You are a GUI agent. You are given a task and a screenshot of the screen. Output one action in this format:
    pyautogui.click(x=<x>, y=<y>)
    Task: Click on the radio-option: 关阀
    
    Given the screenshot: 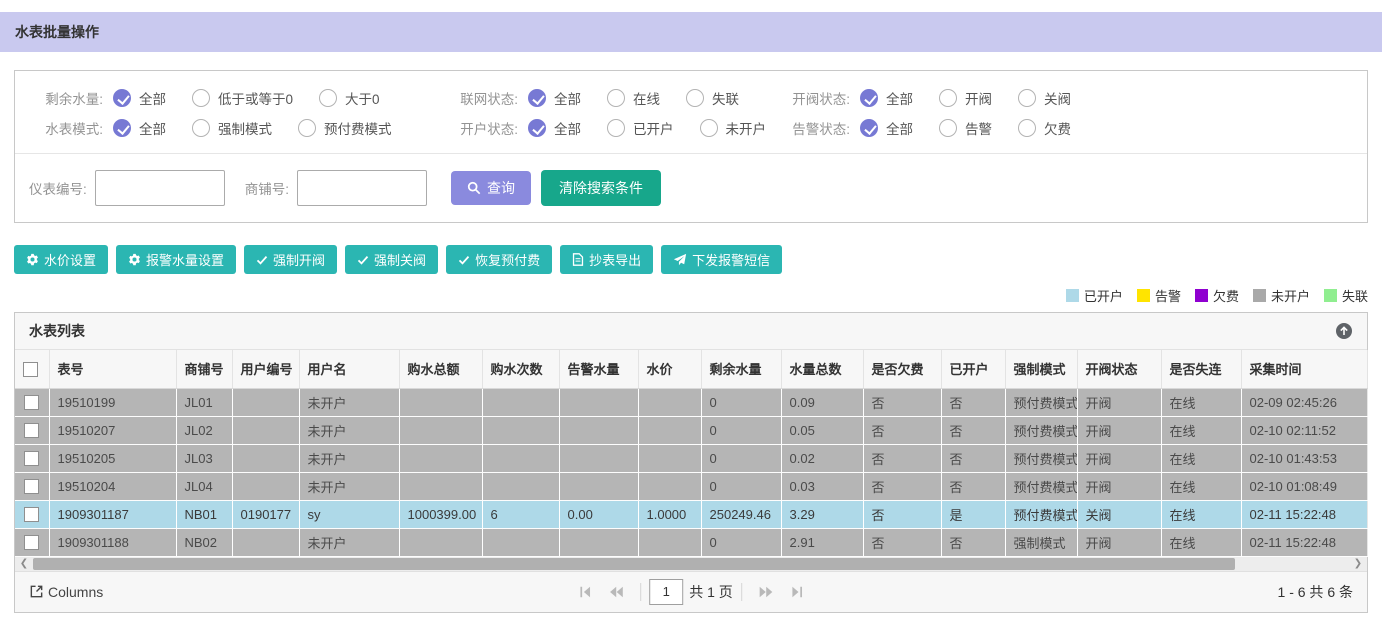 What is the action you would take?
    pyautogui.click(x=1044, y=98)
    